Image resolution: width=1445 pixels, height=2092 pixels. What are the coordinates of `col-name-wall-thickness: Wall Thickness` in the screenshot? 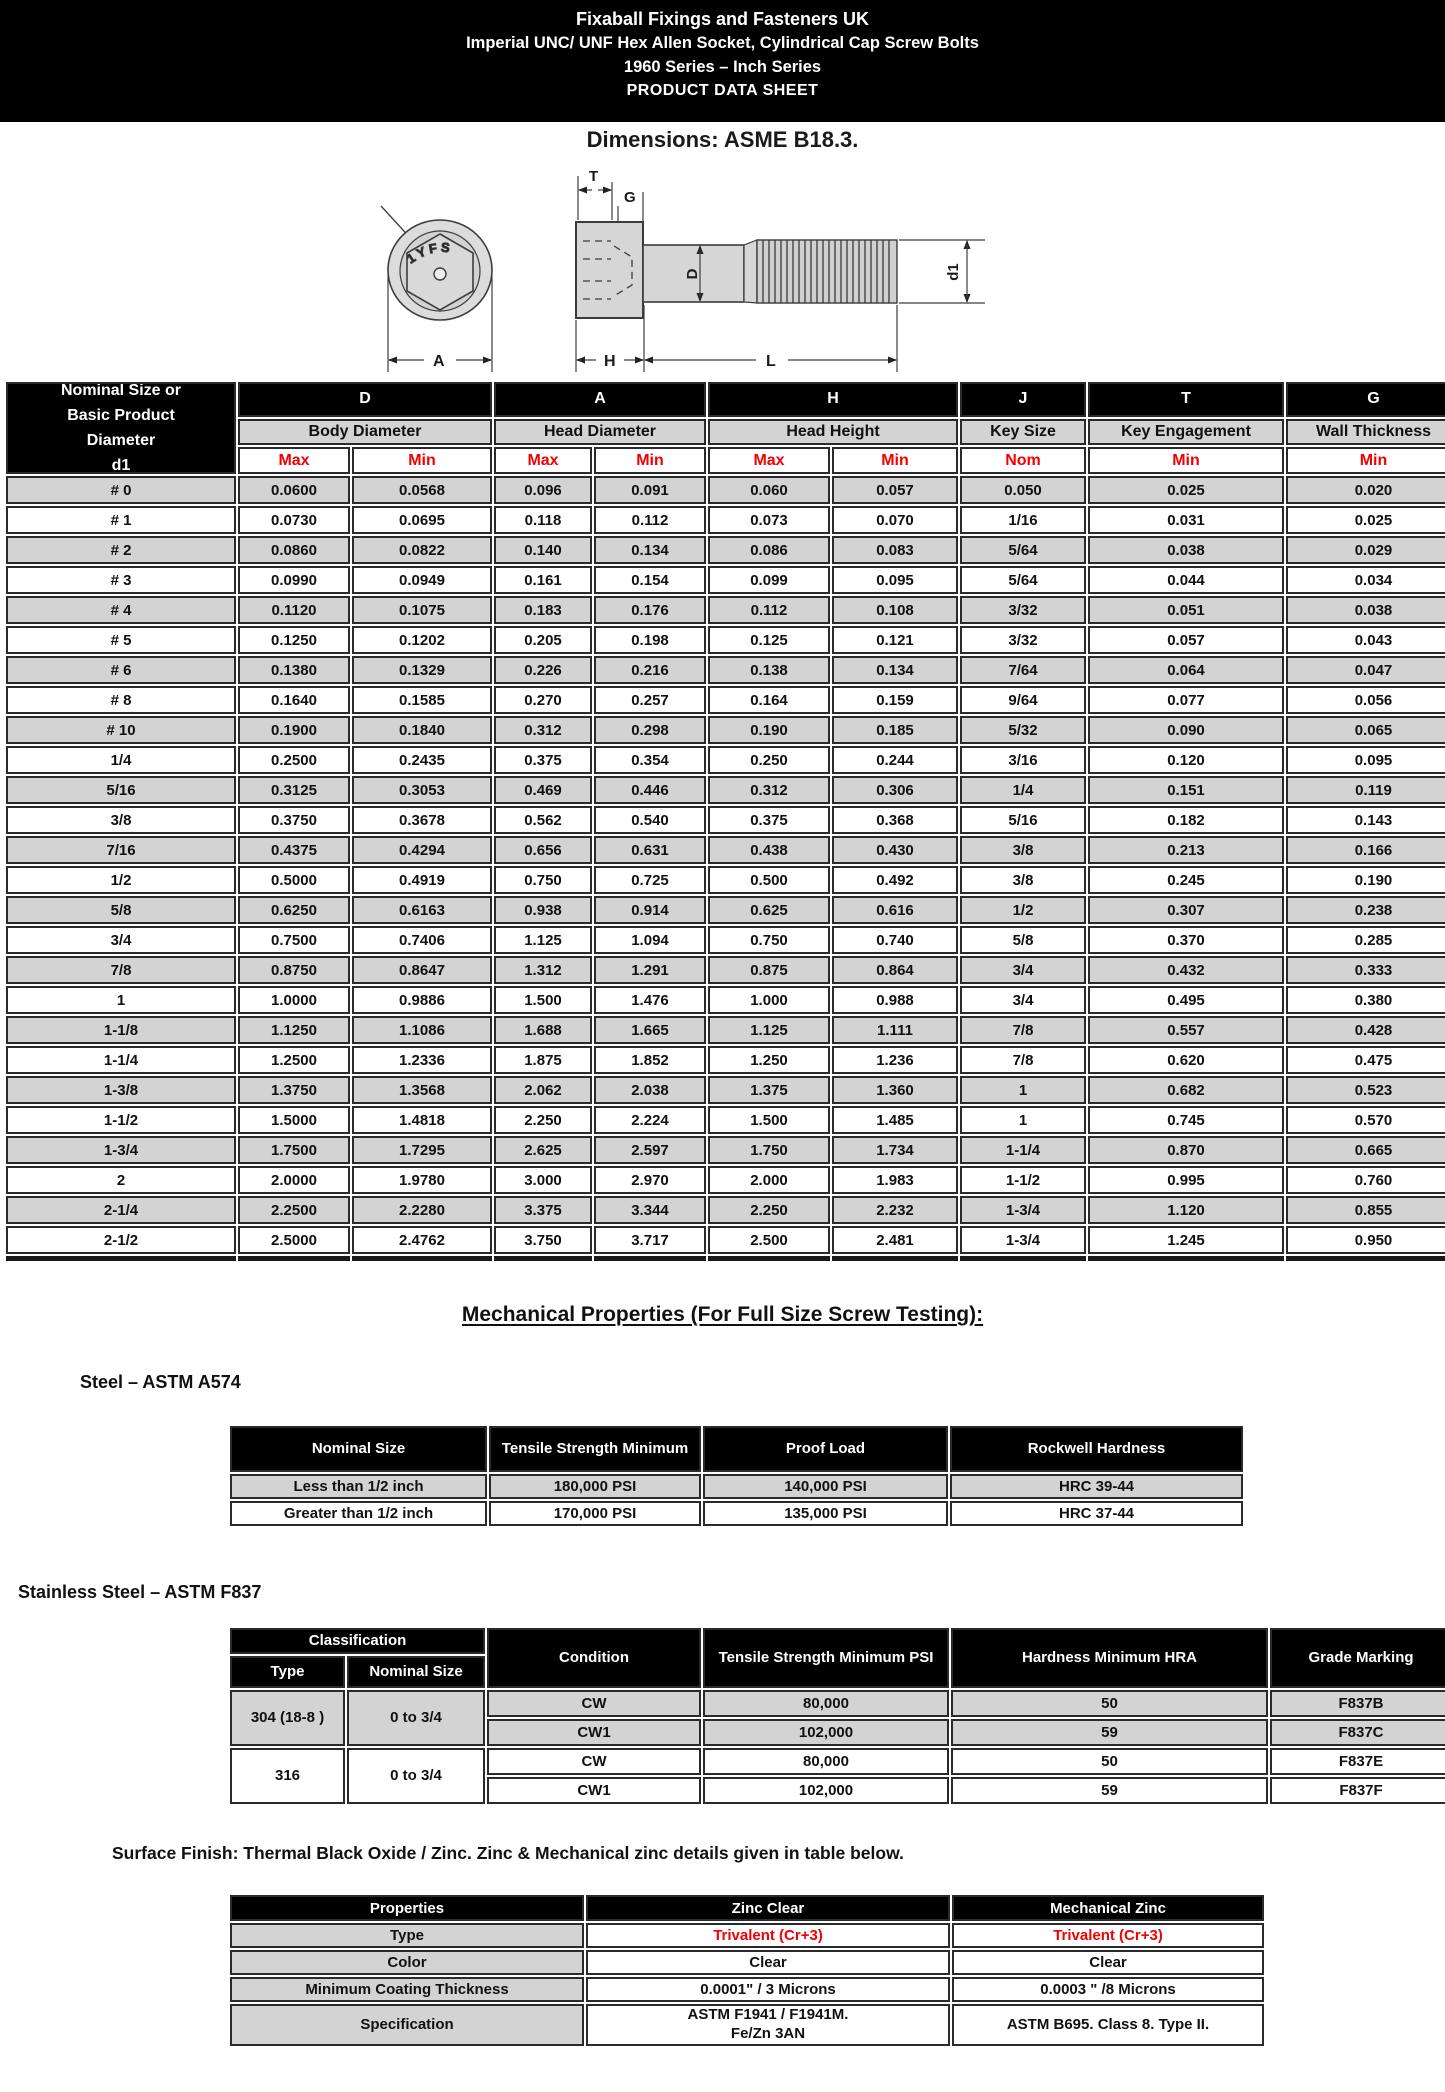 It's located at (1365, 432).